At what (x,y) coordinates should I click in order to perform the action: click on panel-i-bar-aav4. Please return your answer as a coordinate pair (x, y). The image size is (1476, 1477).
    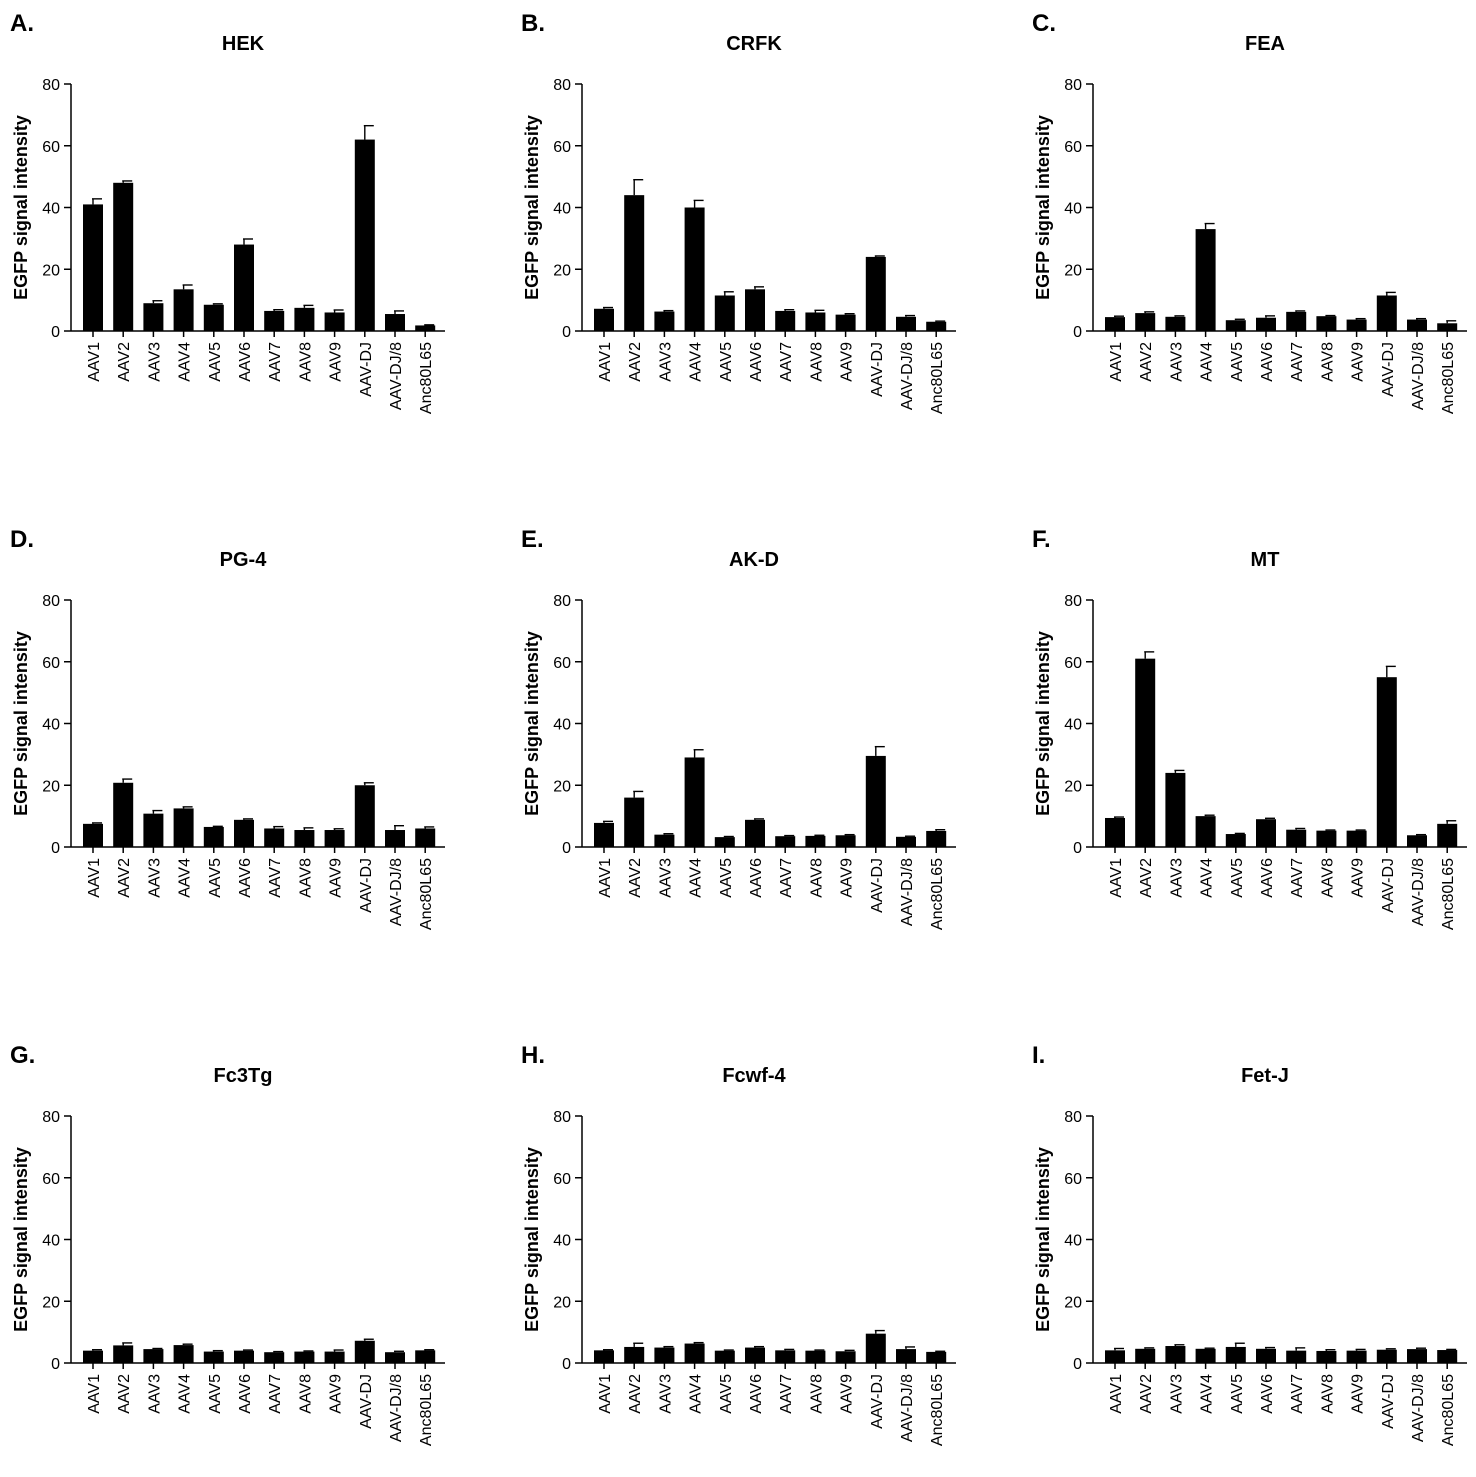
    Looking at the image, I should click on (1205, 1355).